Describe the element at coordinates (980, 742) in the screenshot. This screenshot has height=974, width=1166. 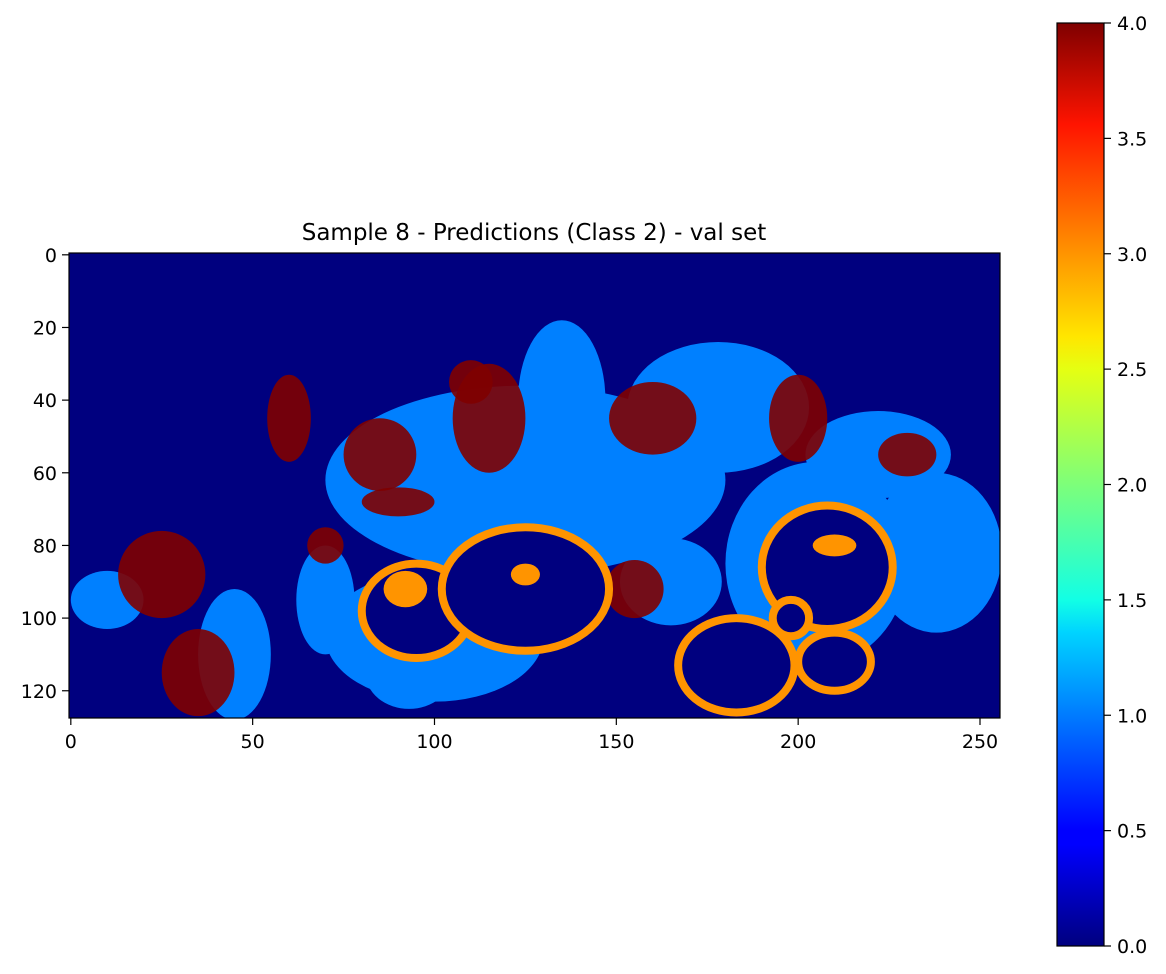
I see `x-tick-label: 250` at that location.